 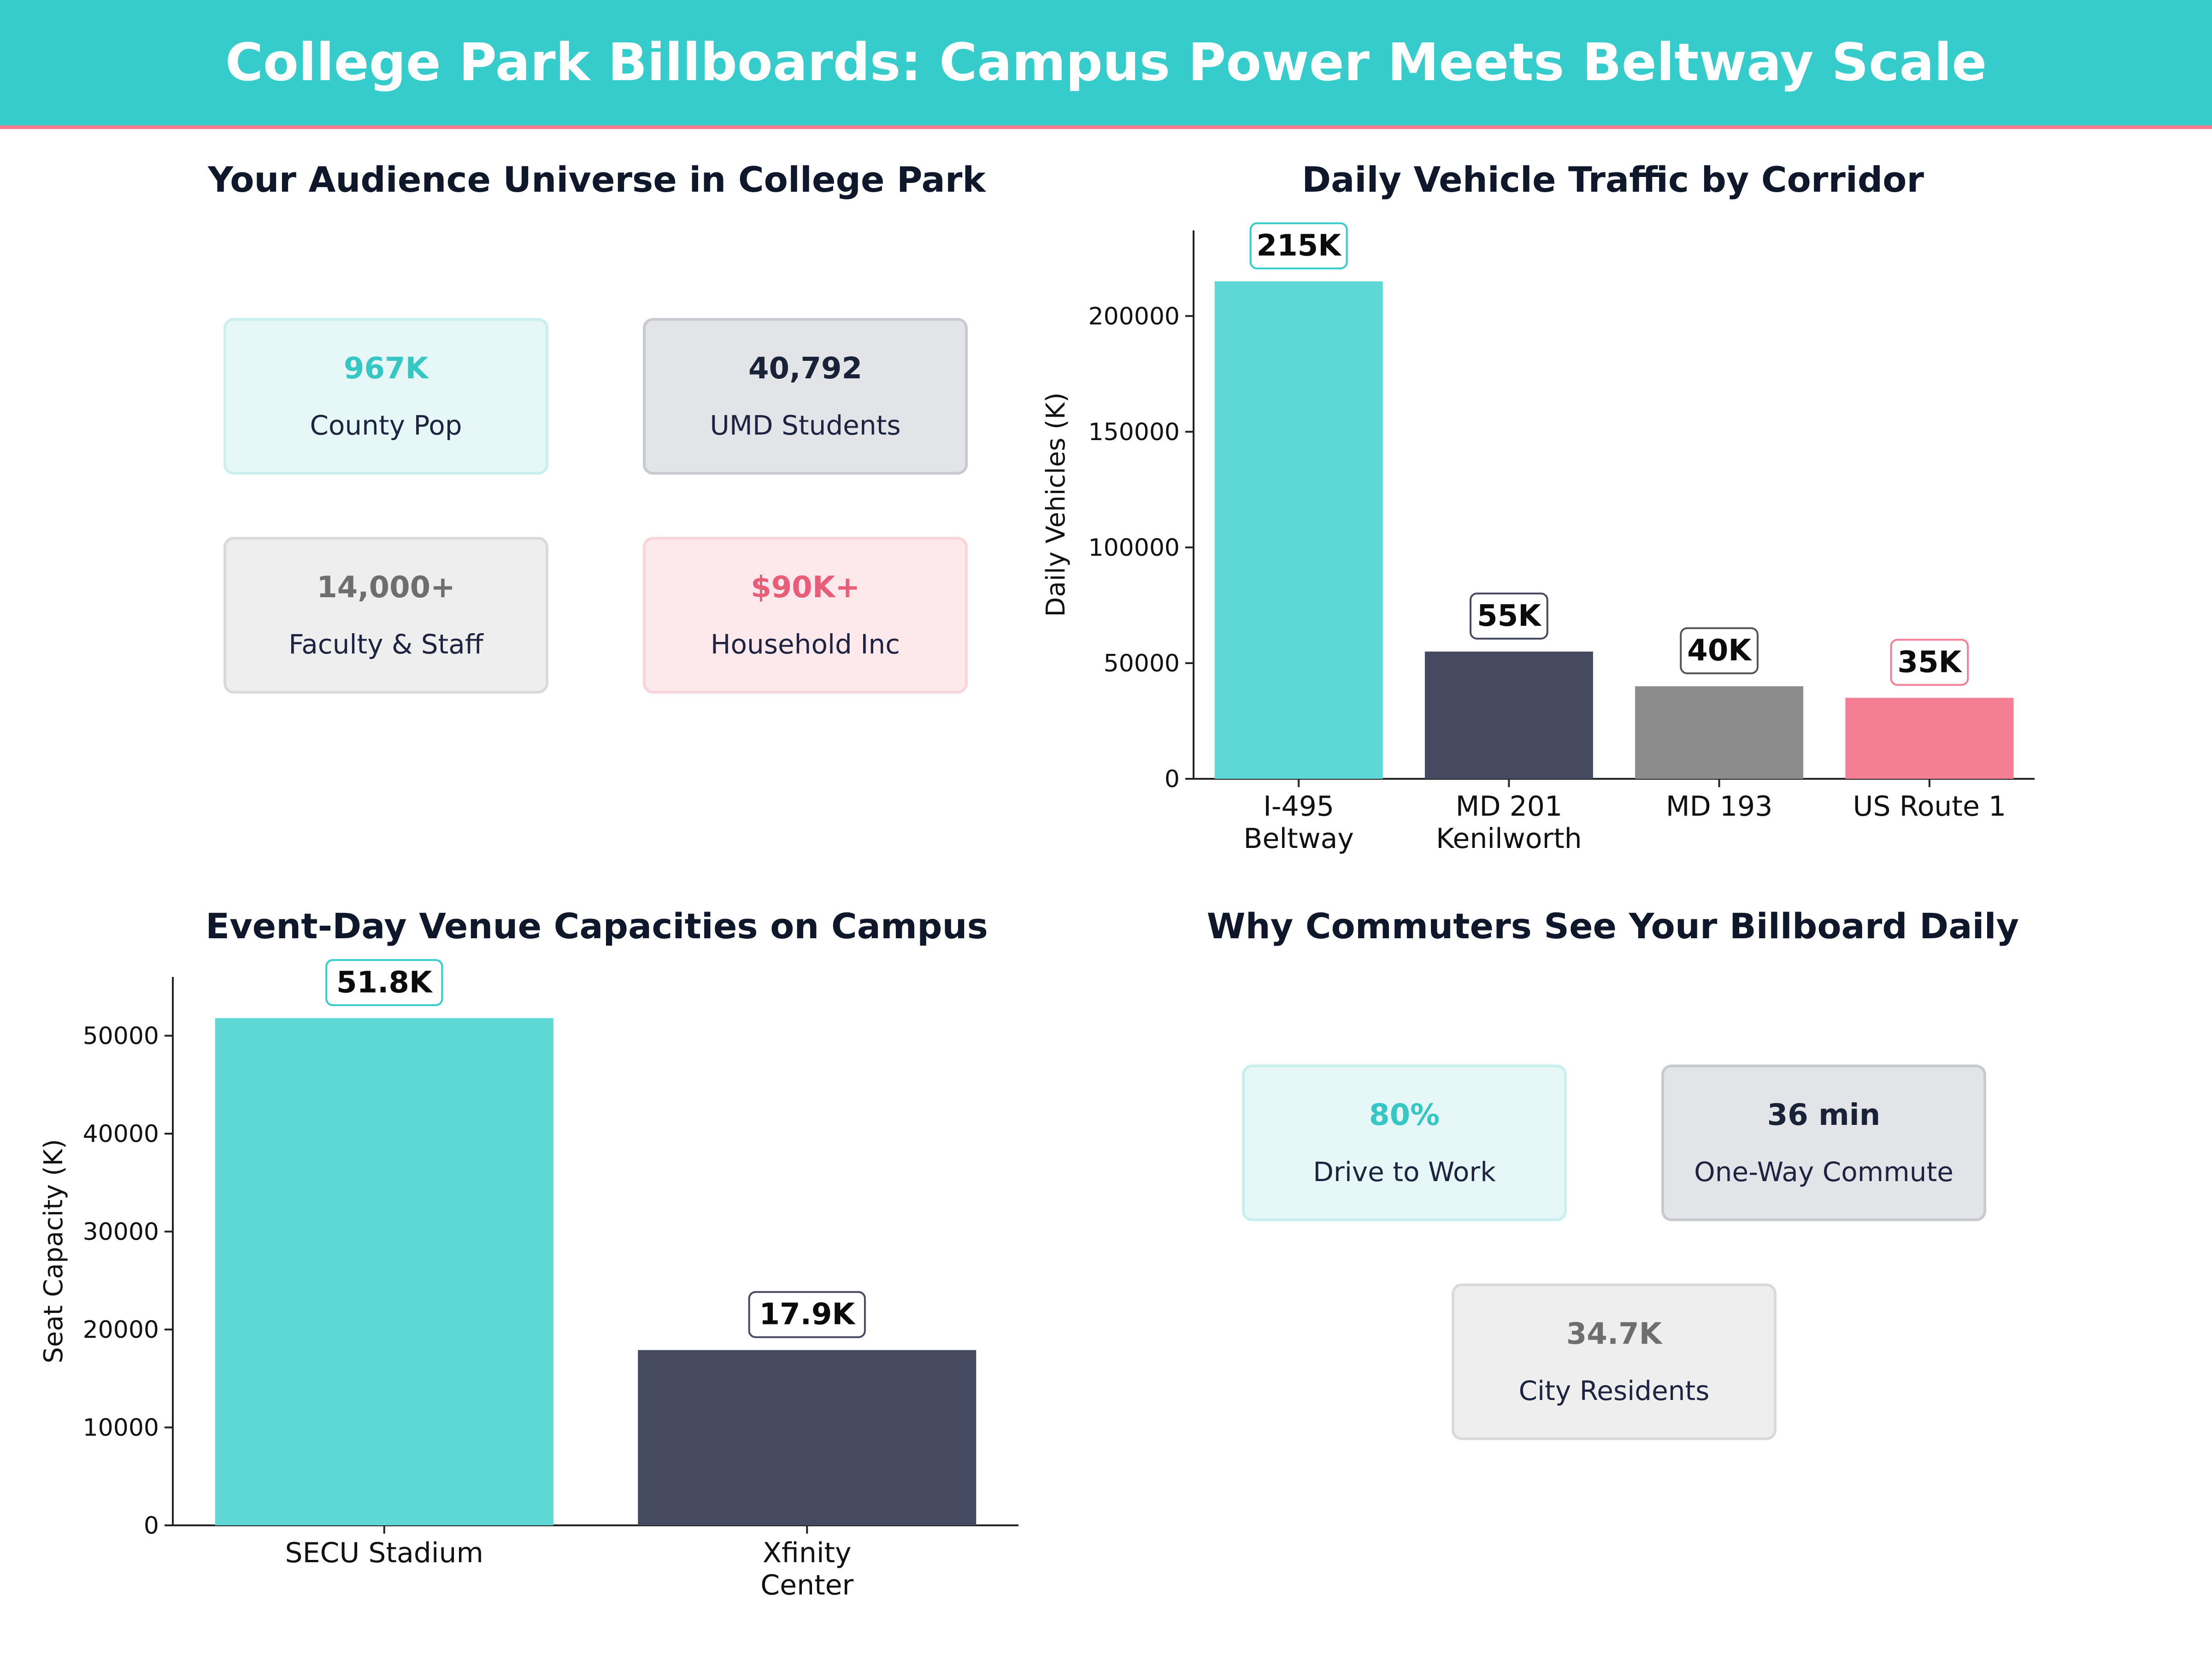 What do you see at coordinates (805, 588) in the screenshot?
I see `kpi-value: $90K+` at bounding box center [805, 588].